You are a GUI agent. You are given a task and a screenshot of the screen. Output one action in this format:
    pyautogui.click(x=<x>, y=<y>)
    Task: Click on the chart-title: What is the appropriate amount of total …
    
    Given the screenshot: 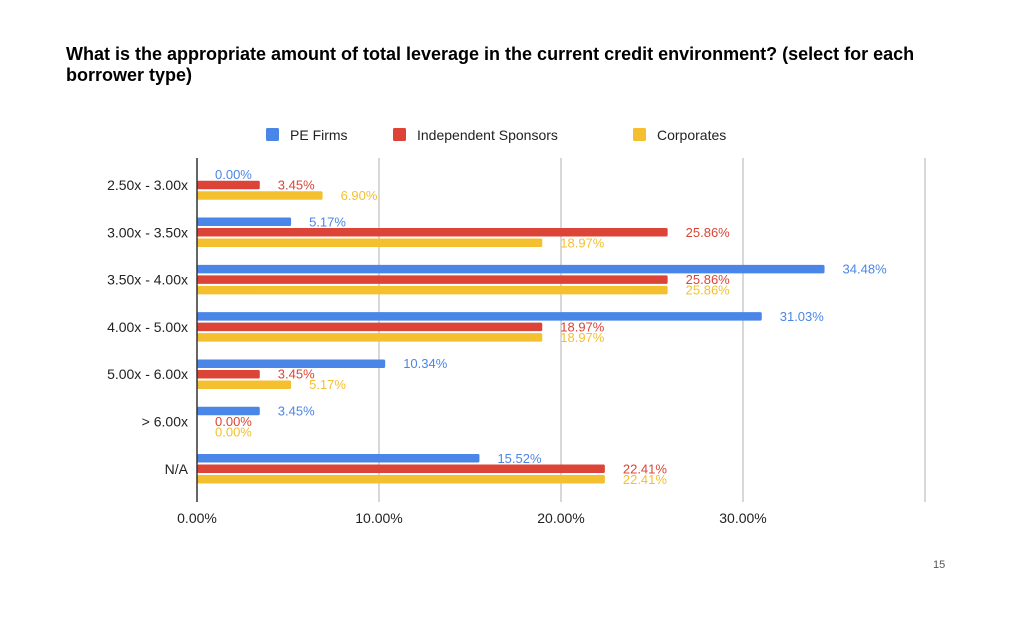 What is the action you would take?
    pyautogui.click(x=490, y=64)
    